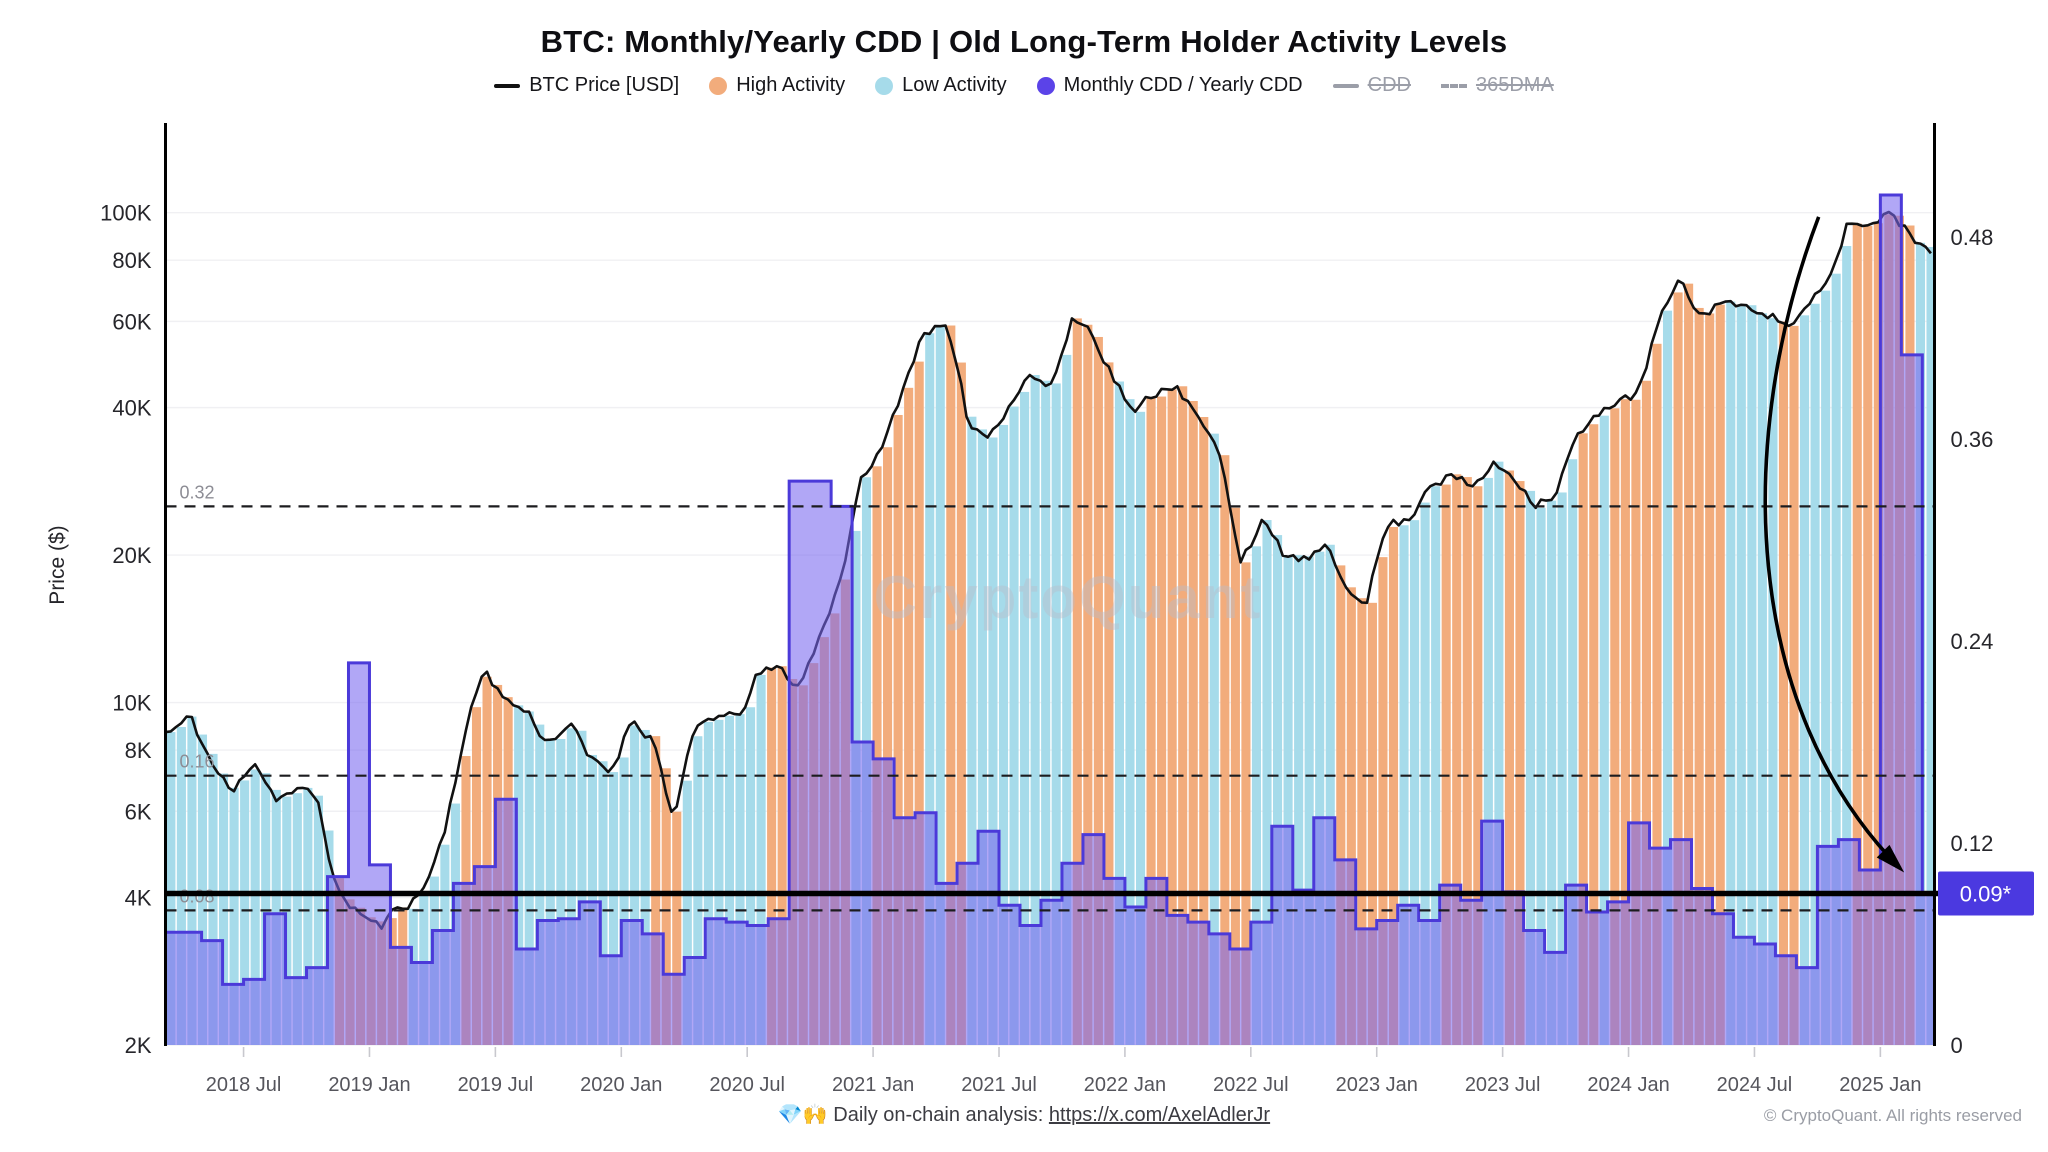  Describe the element at coordinates (131, 555) in the screenshot. I see `svg-text: 20K` at that location.